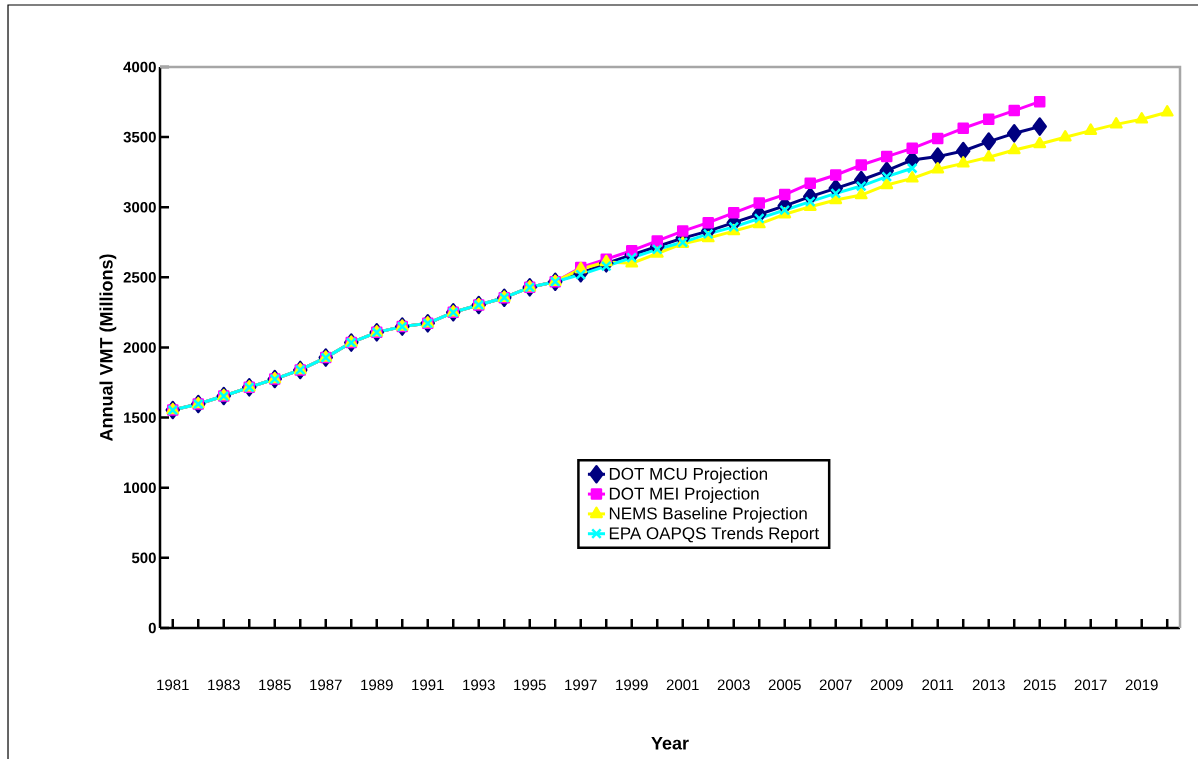 Image resolution: width=1198 pixels, height=759 pixels. I want to click on x-tick-label: 2007, so click(835, 685).